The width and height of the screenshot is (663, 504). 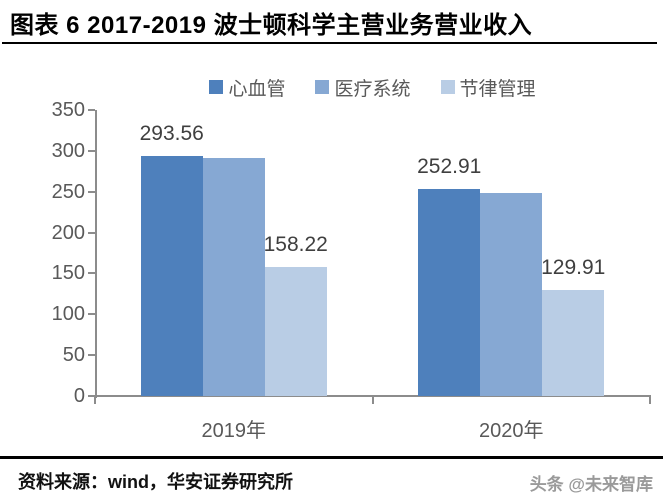 What do you see at coordinates (573, 342) in the screenshot?
I see `bar-节律管理-2020年` at bounding box center [573, 342].